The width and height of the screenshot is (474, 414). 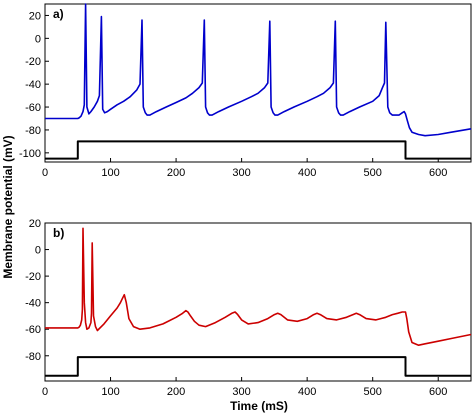 What do you see at coordinates (8, 206) in the screenshot?
I see `y-axis-label: Membrane potential (mV)` at bounding box center [8, 206].